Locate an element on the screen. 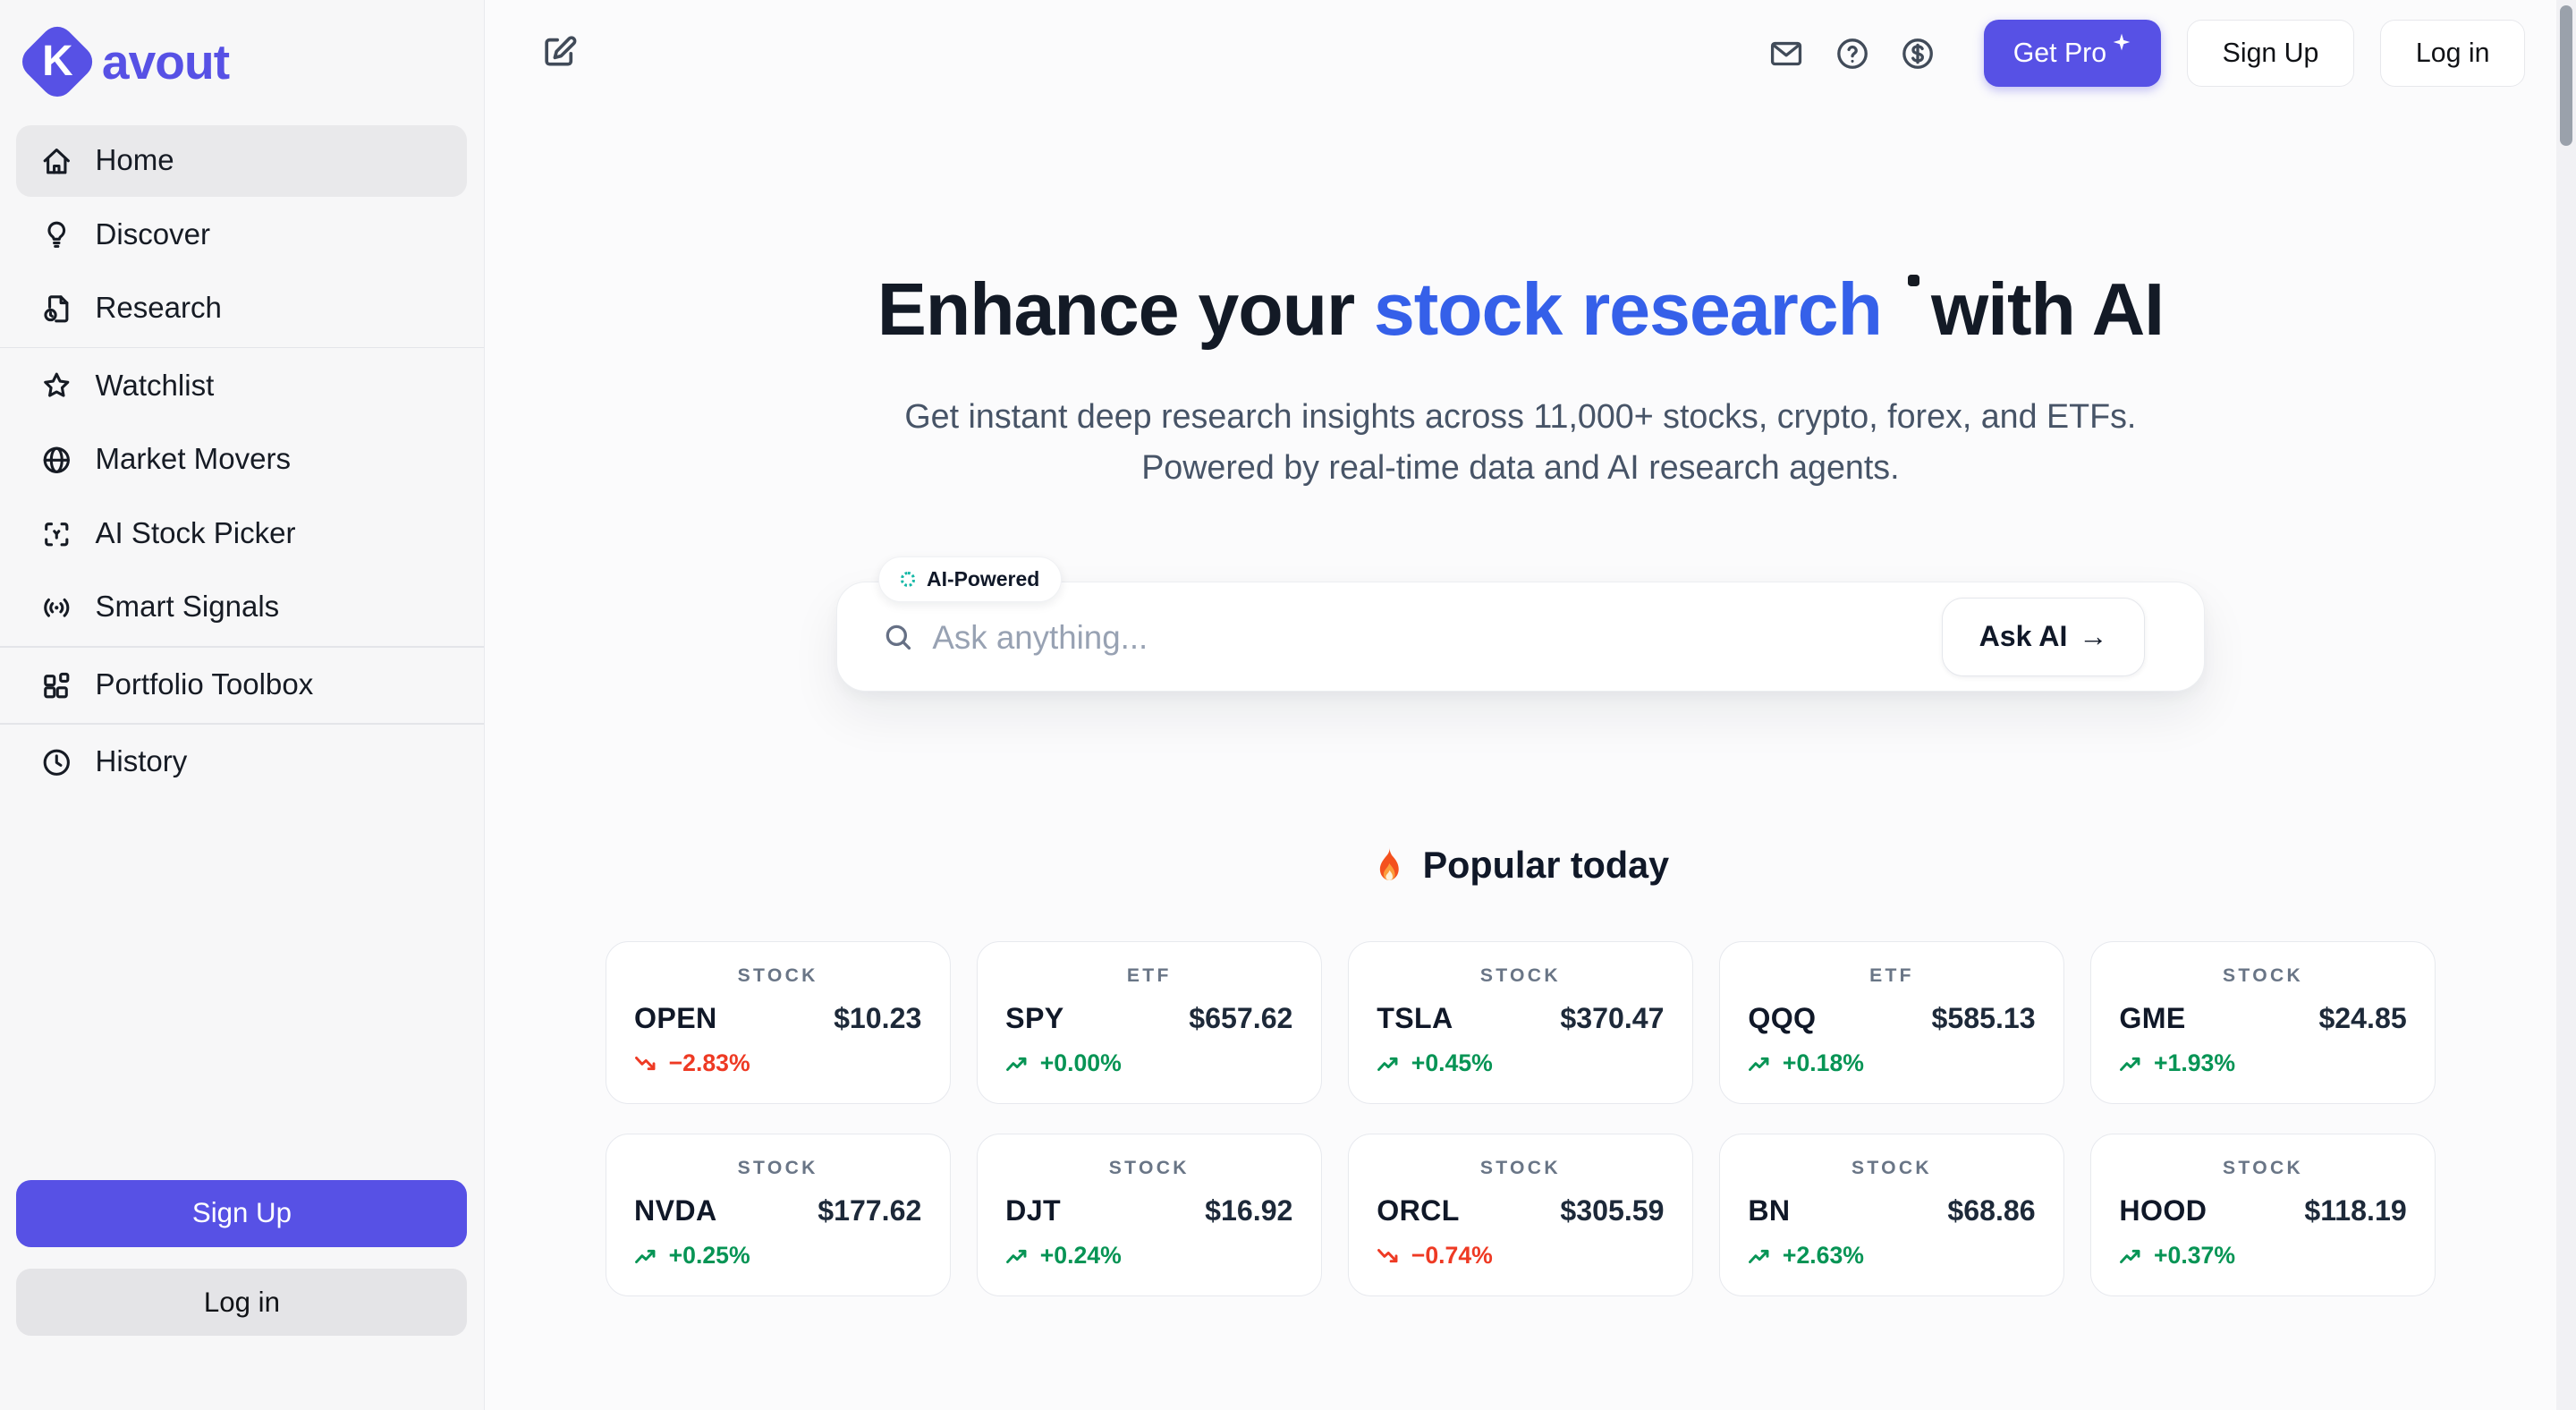 This screenshot has width=2576, height=1410. header-actions: Get Pro Sign Up Log in is located at coordinates (2146, 54).